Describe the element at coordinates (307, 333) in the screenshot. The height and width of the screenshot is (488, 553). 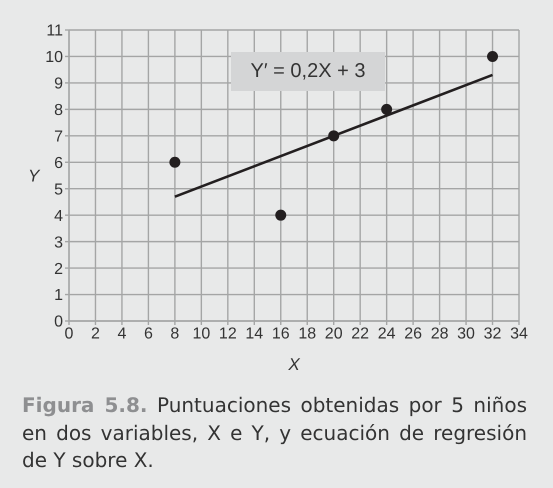
I see `x-tick-label: 18` at that location.